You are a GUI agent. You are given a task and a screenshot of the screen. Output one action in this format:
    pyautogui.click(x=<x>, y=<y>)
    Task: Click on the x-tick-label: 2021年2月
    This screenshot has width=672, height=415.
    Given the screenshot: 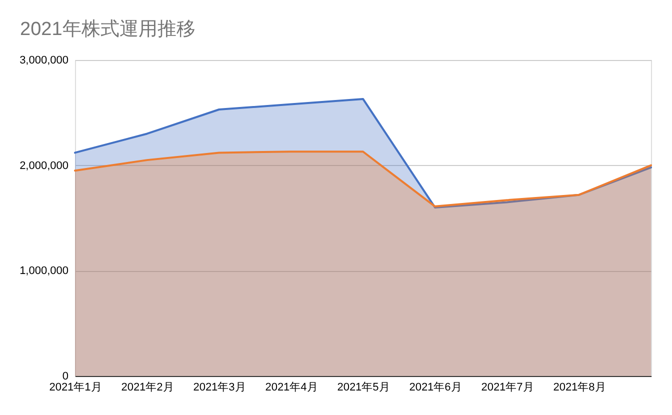 What is the action you would take?
    pyautogui.click(x=147, y=388)
    